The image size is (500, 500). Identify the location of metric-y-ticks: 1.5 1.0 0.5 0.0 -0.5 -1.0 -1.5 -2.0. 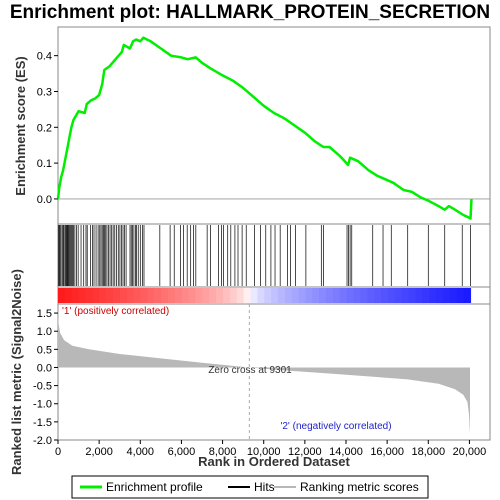
(45, 377).